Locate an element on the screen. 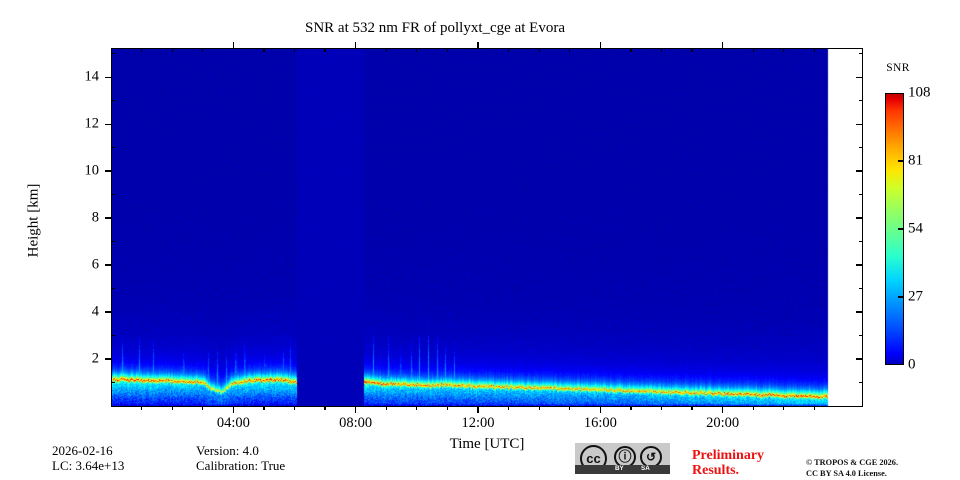 The image size is (960, 480). x-tick-label: 04:00 is located at coordinates (233, 423).